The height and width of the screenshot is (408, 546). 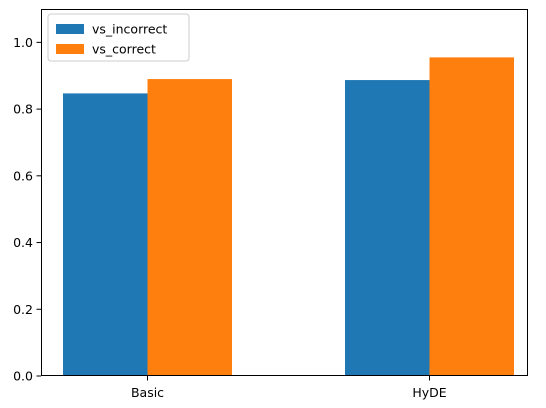 What do you see at coordinates (147, 392) in the screenshot?
I see `x-tick-label-basic: Basic` at bounding box center [147, 392].